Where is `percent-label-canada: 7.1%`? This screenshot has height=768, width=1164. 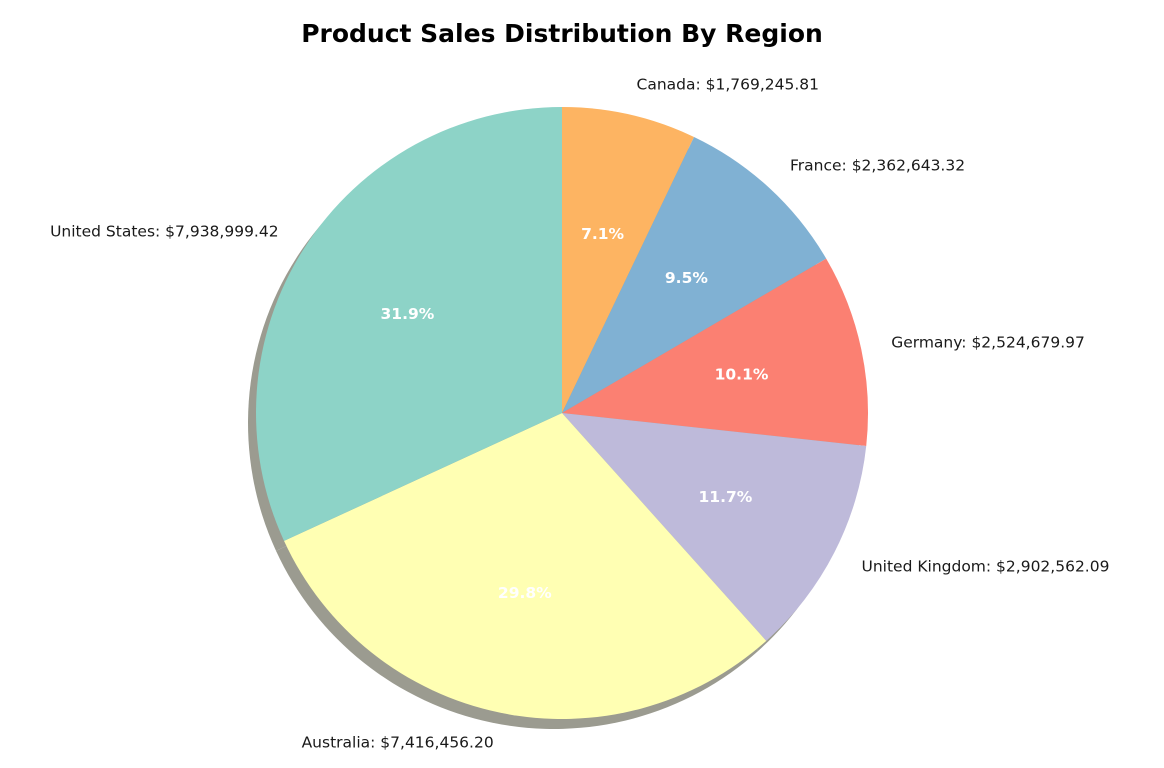 percent-label-canada: 7.1% is located at coordinates (602, 234).